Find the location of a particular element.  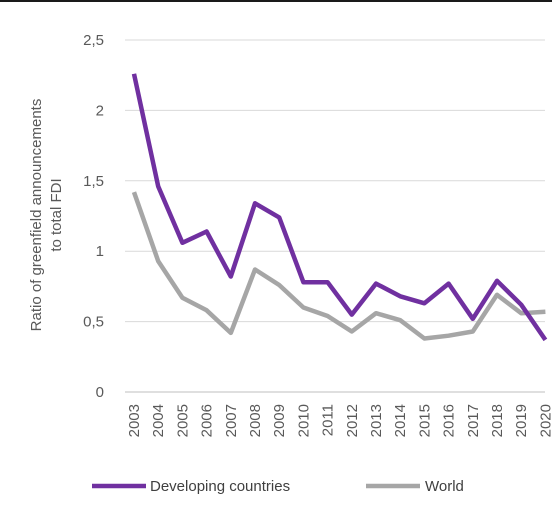

y-axis-title-line-2: to total FDI is located at coordinates (56, 214).